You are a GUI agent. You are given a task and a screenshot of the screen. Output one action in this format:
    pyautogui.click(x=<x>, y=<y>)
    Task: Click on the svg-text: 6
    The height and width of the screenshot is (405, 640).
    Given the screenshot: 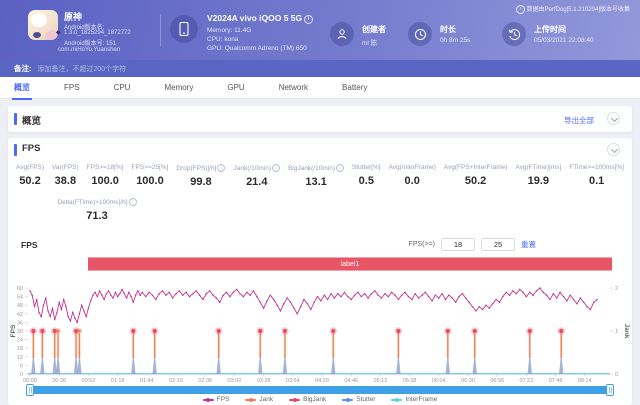 What is the action you would take?
    pyautogui.click(x=21, y=366)
    